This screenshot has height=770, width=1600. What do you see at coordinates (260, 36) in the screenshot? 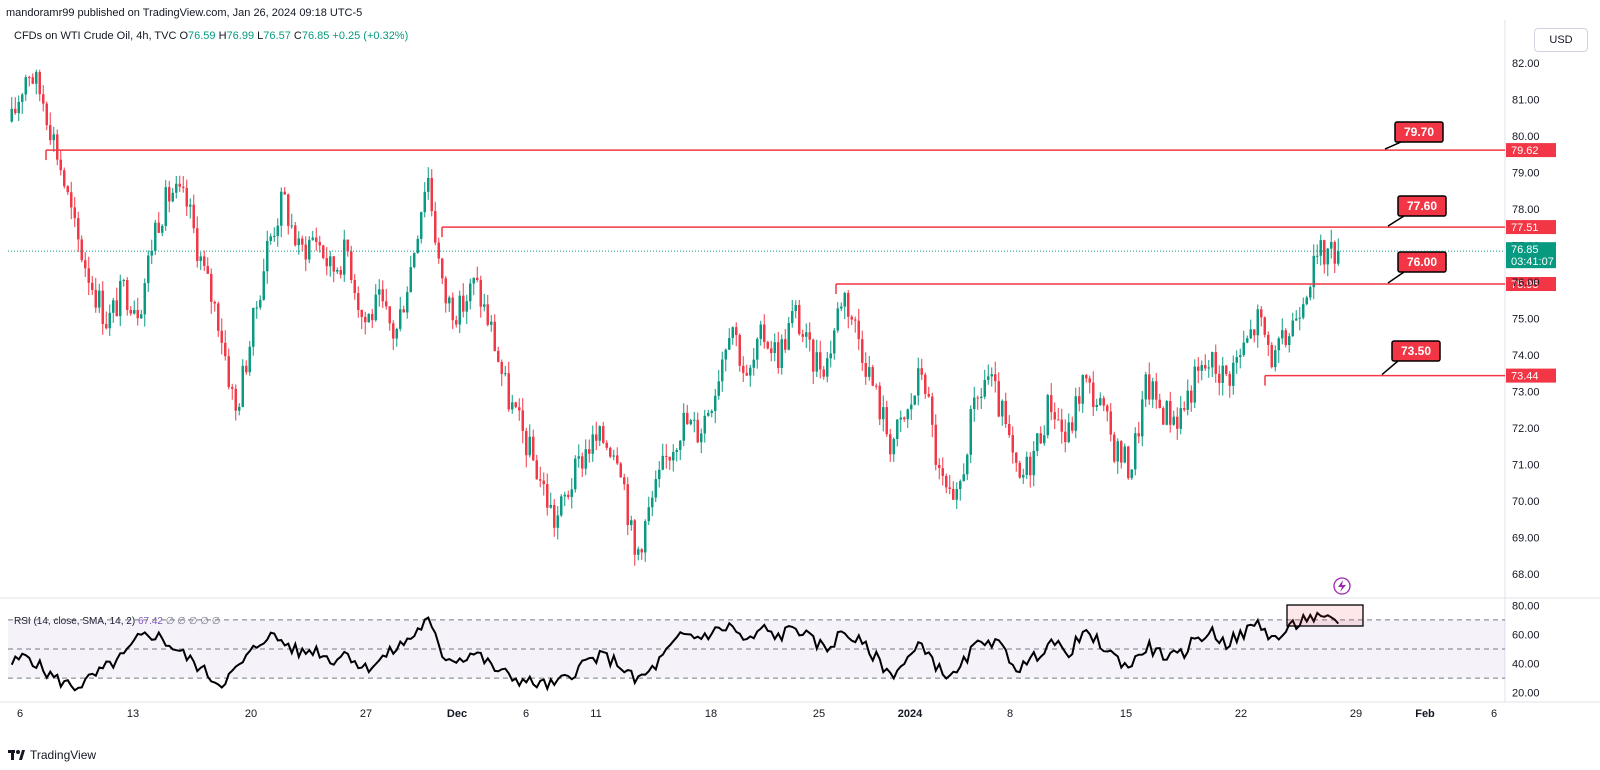
I see `low-label: L` at bounding box center [260, 36].